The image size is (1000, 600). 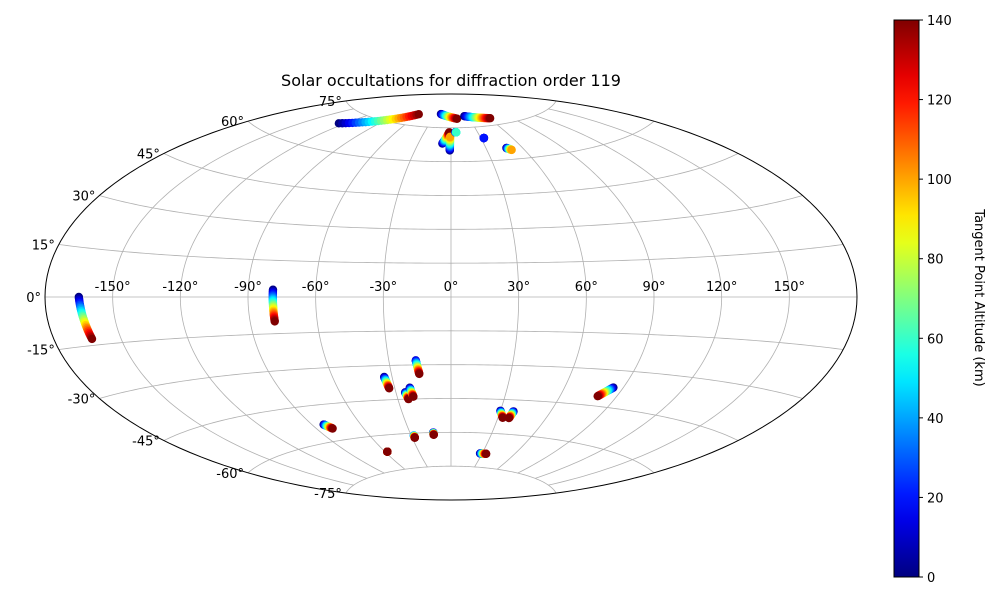 What do you see at coordinates (316, 287) in the screenshot?
I see `x-tick-label: -60°` at bounding box center [316, 287].